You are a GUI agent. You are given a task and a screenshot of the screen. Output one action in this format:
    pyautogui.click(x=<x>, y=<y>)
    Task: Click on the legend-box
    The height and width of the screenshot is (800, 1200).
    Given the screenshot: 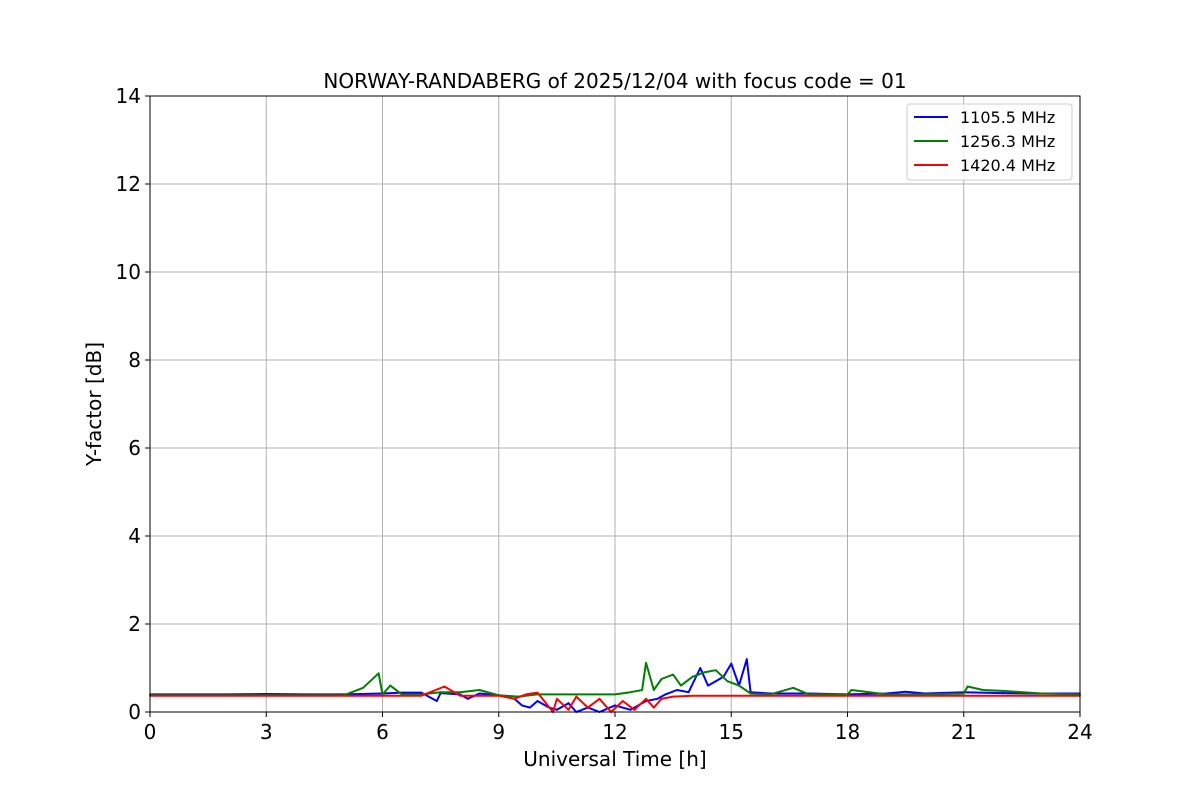 What is the action you would take?
    pyautogui.click(x=989, y=142)
    